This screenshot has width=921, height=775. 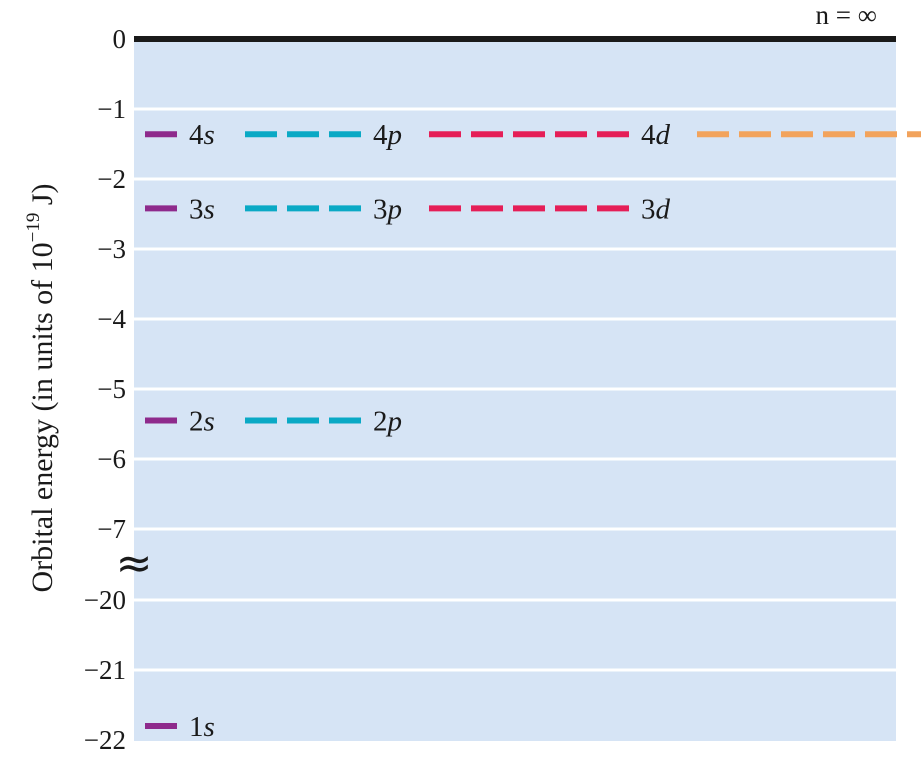 What do you see at coordinates (846, 15) in the screenshot?
I see `n-infinity-label: n = ∞` at bounding box center [846, 15].